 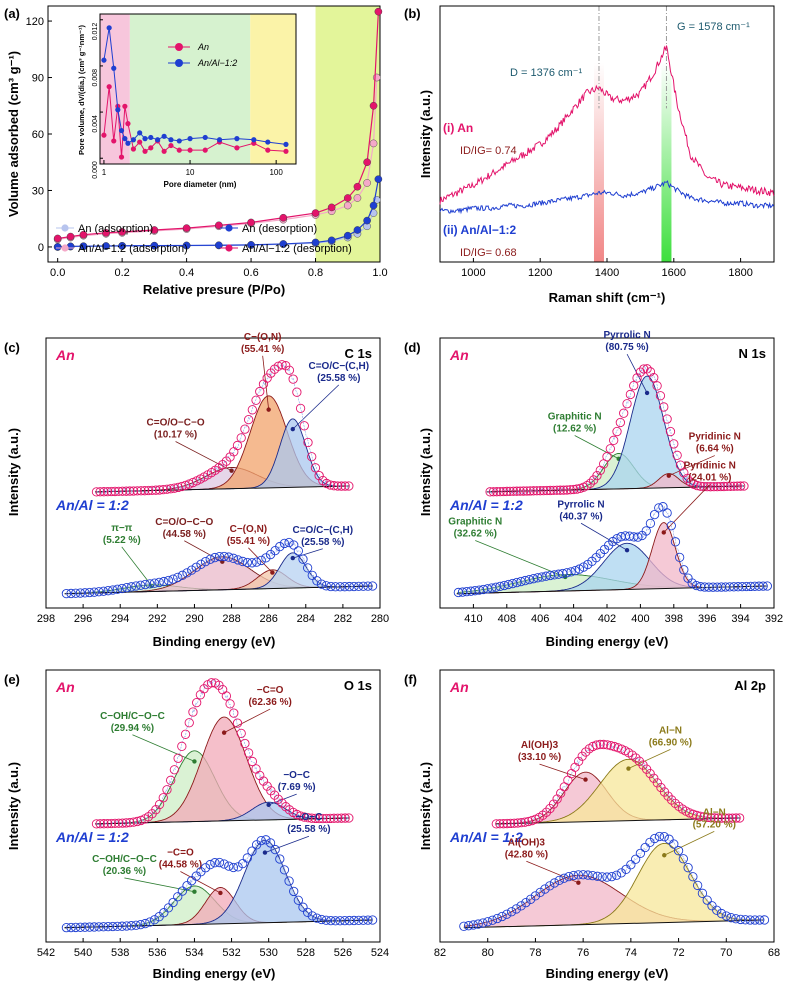 What do you see at coordinates (607, 806) in the screenshot?
I see `axes-frame` at bounding box center [607, 806].